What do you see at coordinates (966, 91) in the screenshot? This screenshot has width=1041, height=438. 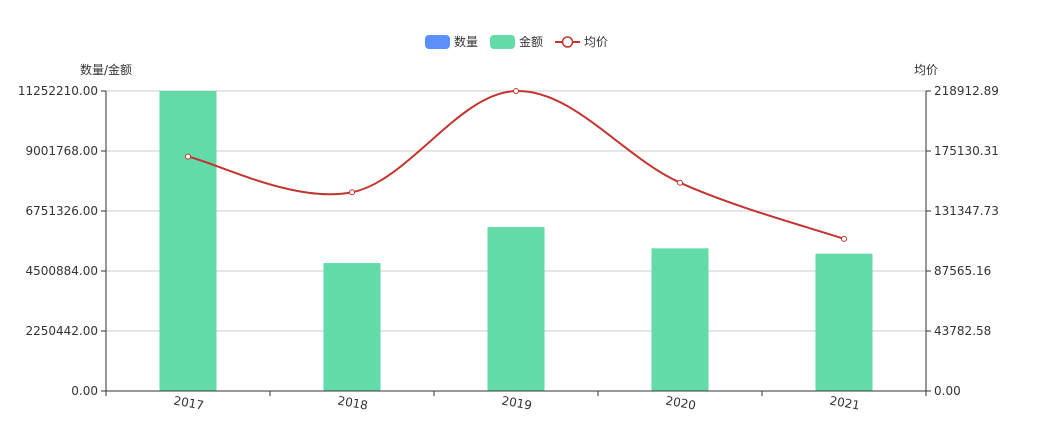 I see `y-right-tick-label: 218912.89` at bounding box center [966, 91].